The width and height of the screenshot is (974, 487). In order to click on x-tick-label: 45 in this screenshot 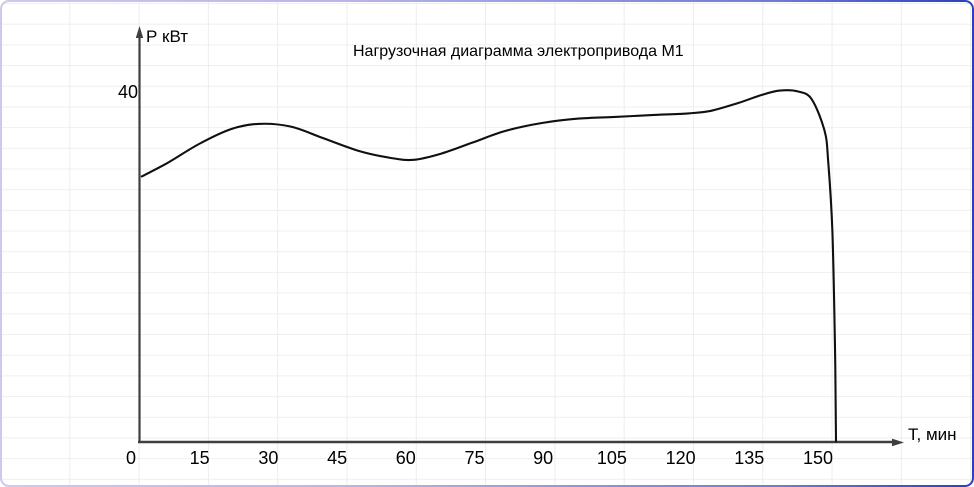, I will do `click(337, 458)`.